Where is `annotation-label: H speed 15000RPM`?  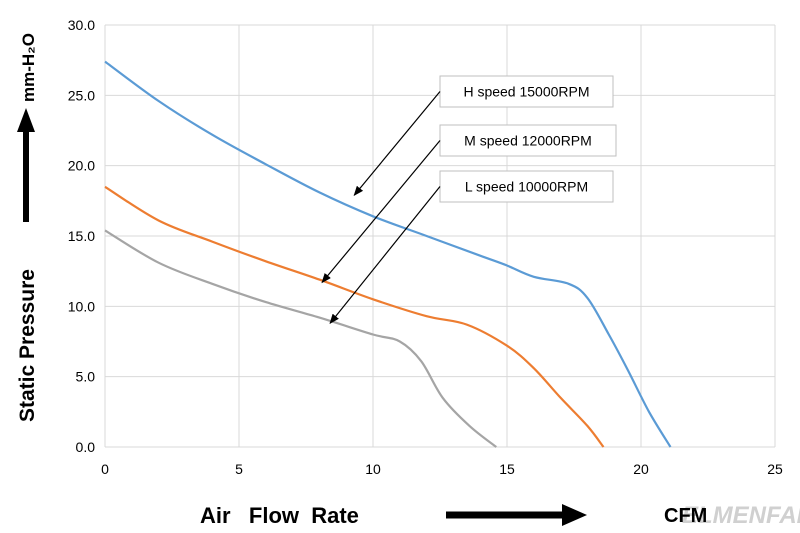 annotation-label: H speed 15000RPM is located at coordinates (526, 92).